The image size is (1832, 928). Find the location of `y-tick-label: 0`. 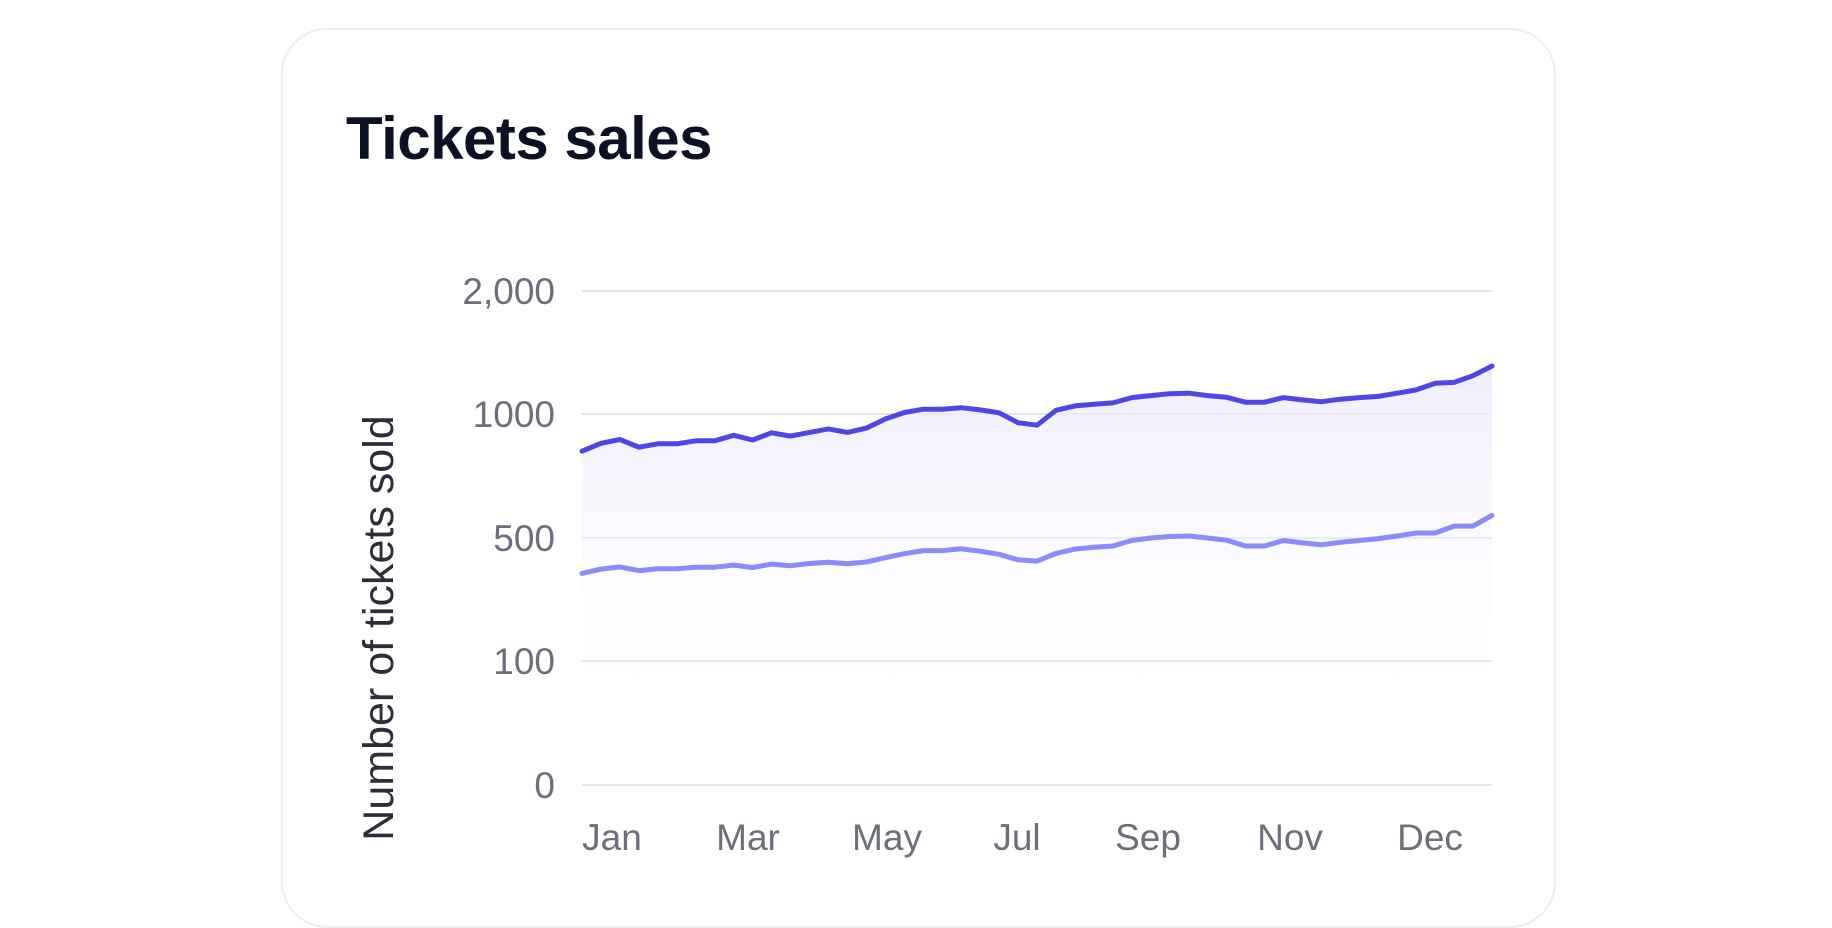

y-tick-label: 0 is located at coordinates (544, 785).